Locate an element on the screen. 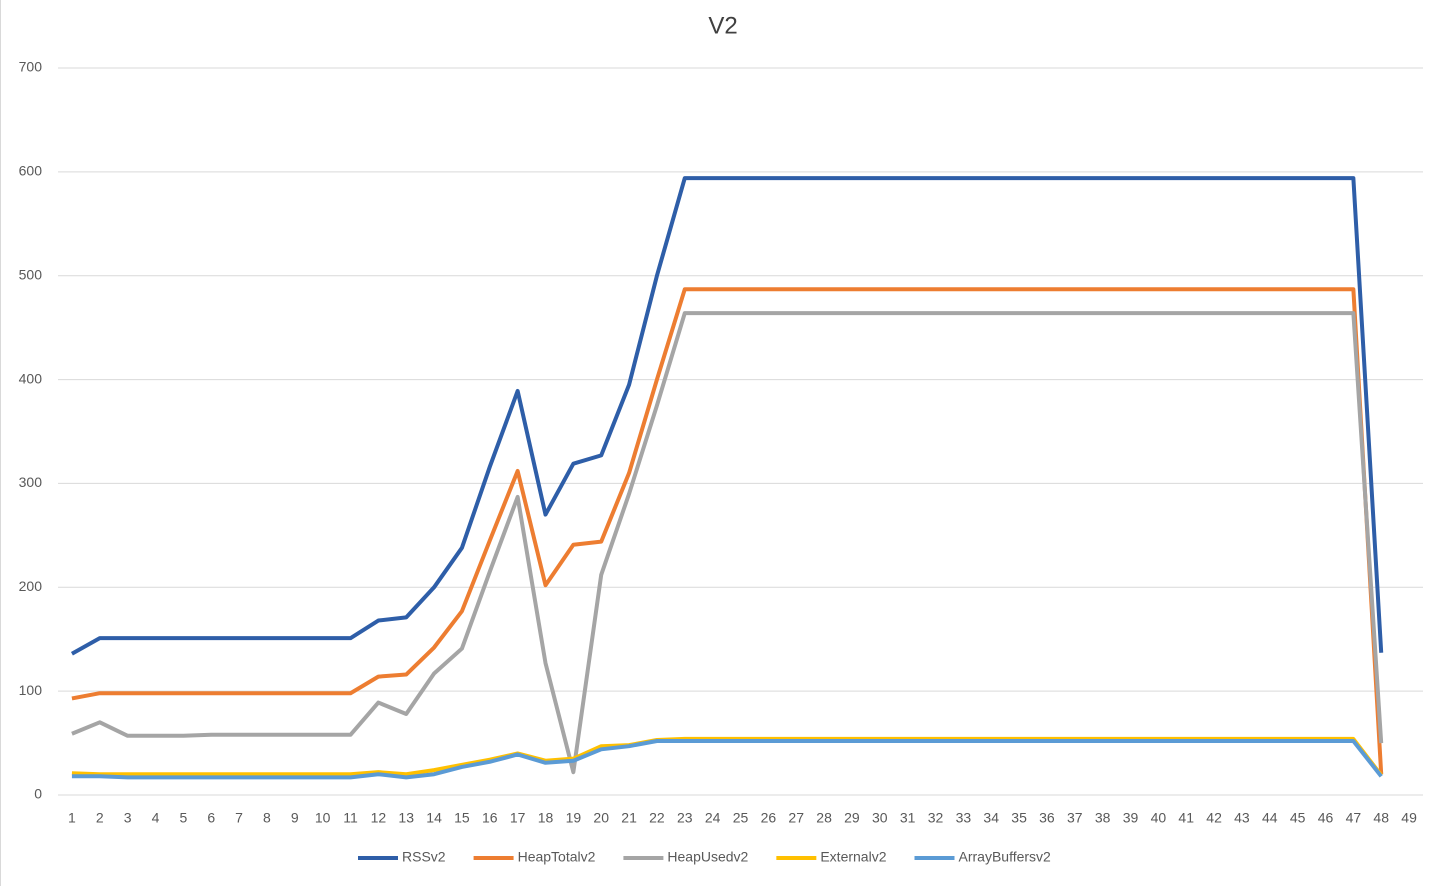  x-tick-label: 45 is located at coordinates (1298, 818).